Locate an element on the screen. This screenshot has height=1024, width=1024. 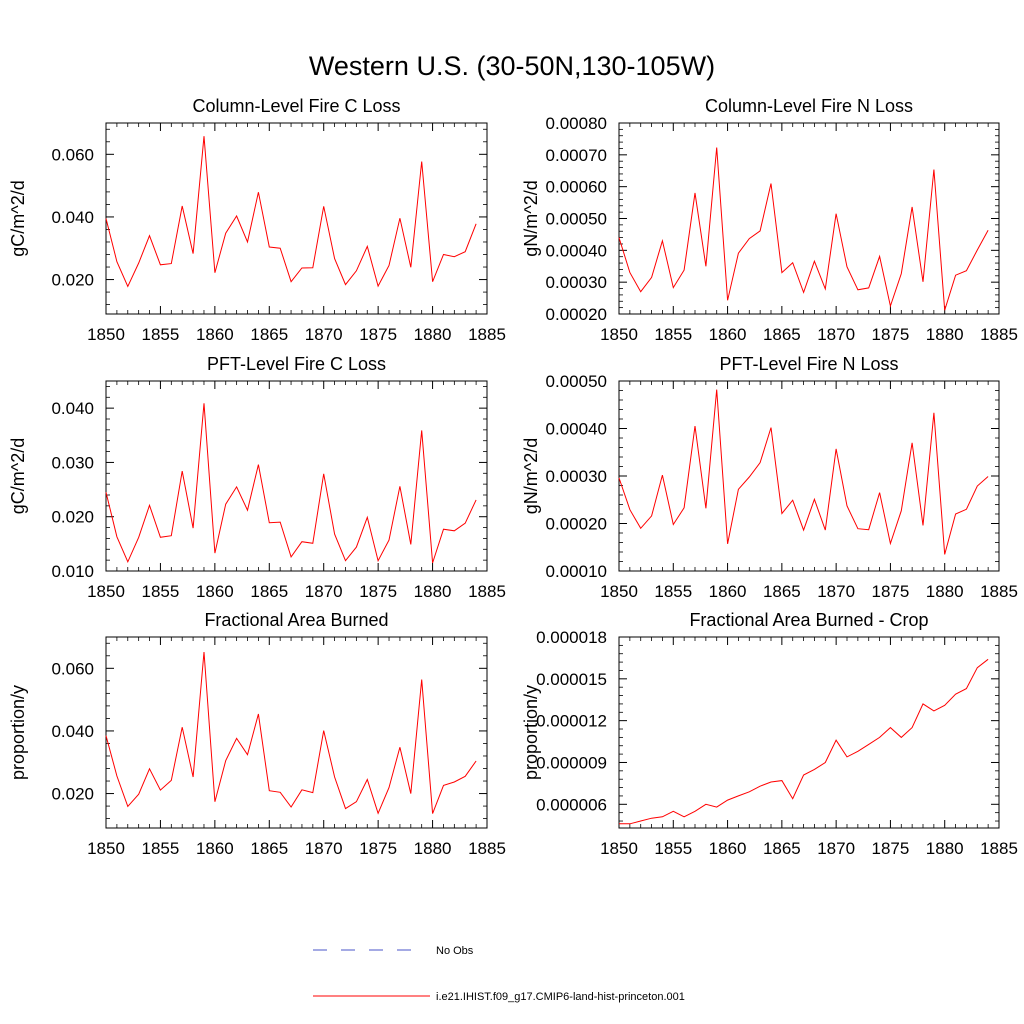
legend-label-no-obs: No Obs is located at coordinates (455, 951).